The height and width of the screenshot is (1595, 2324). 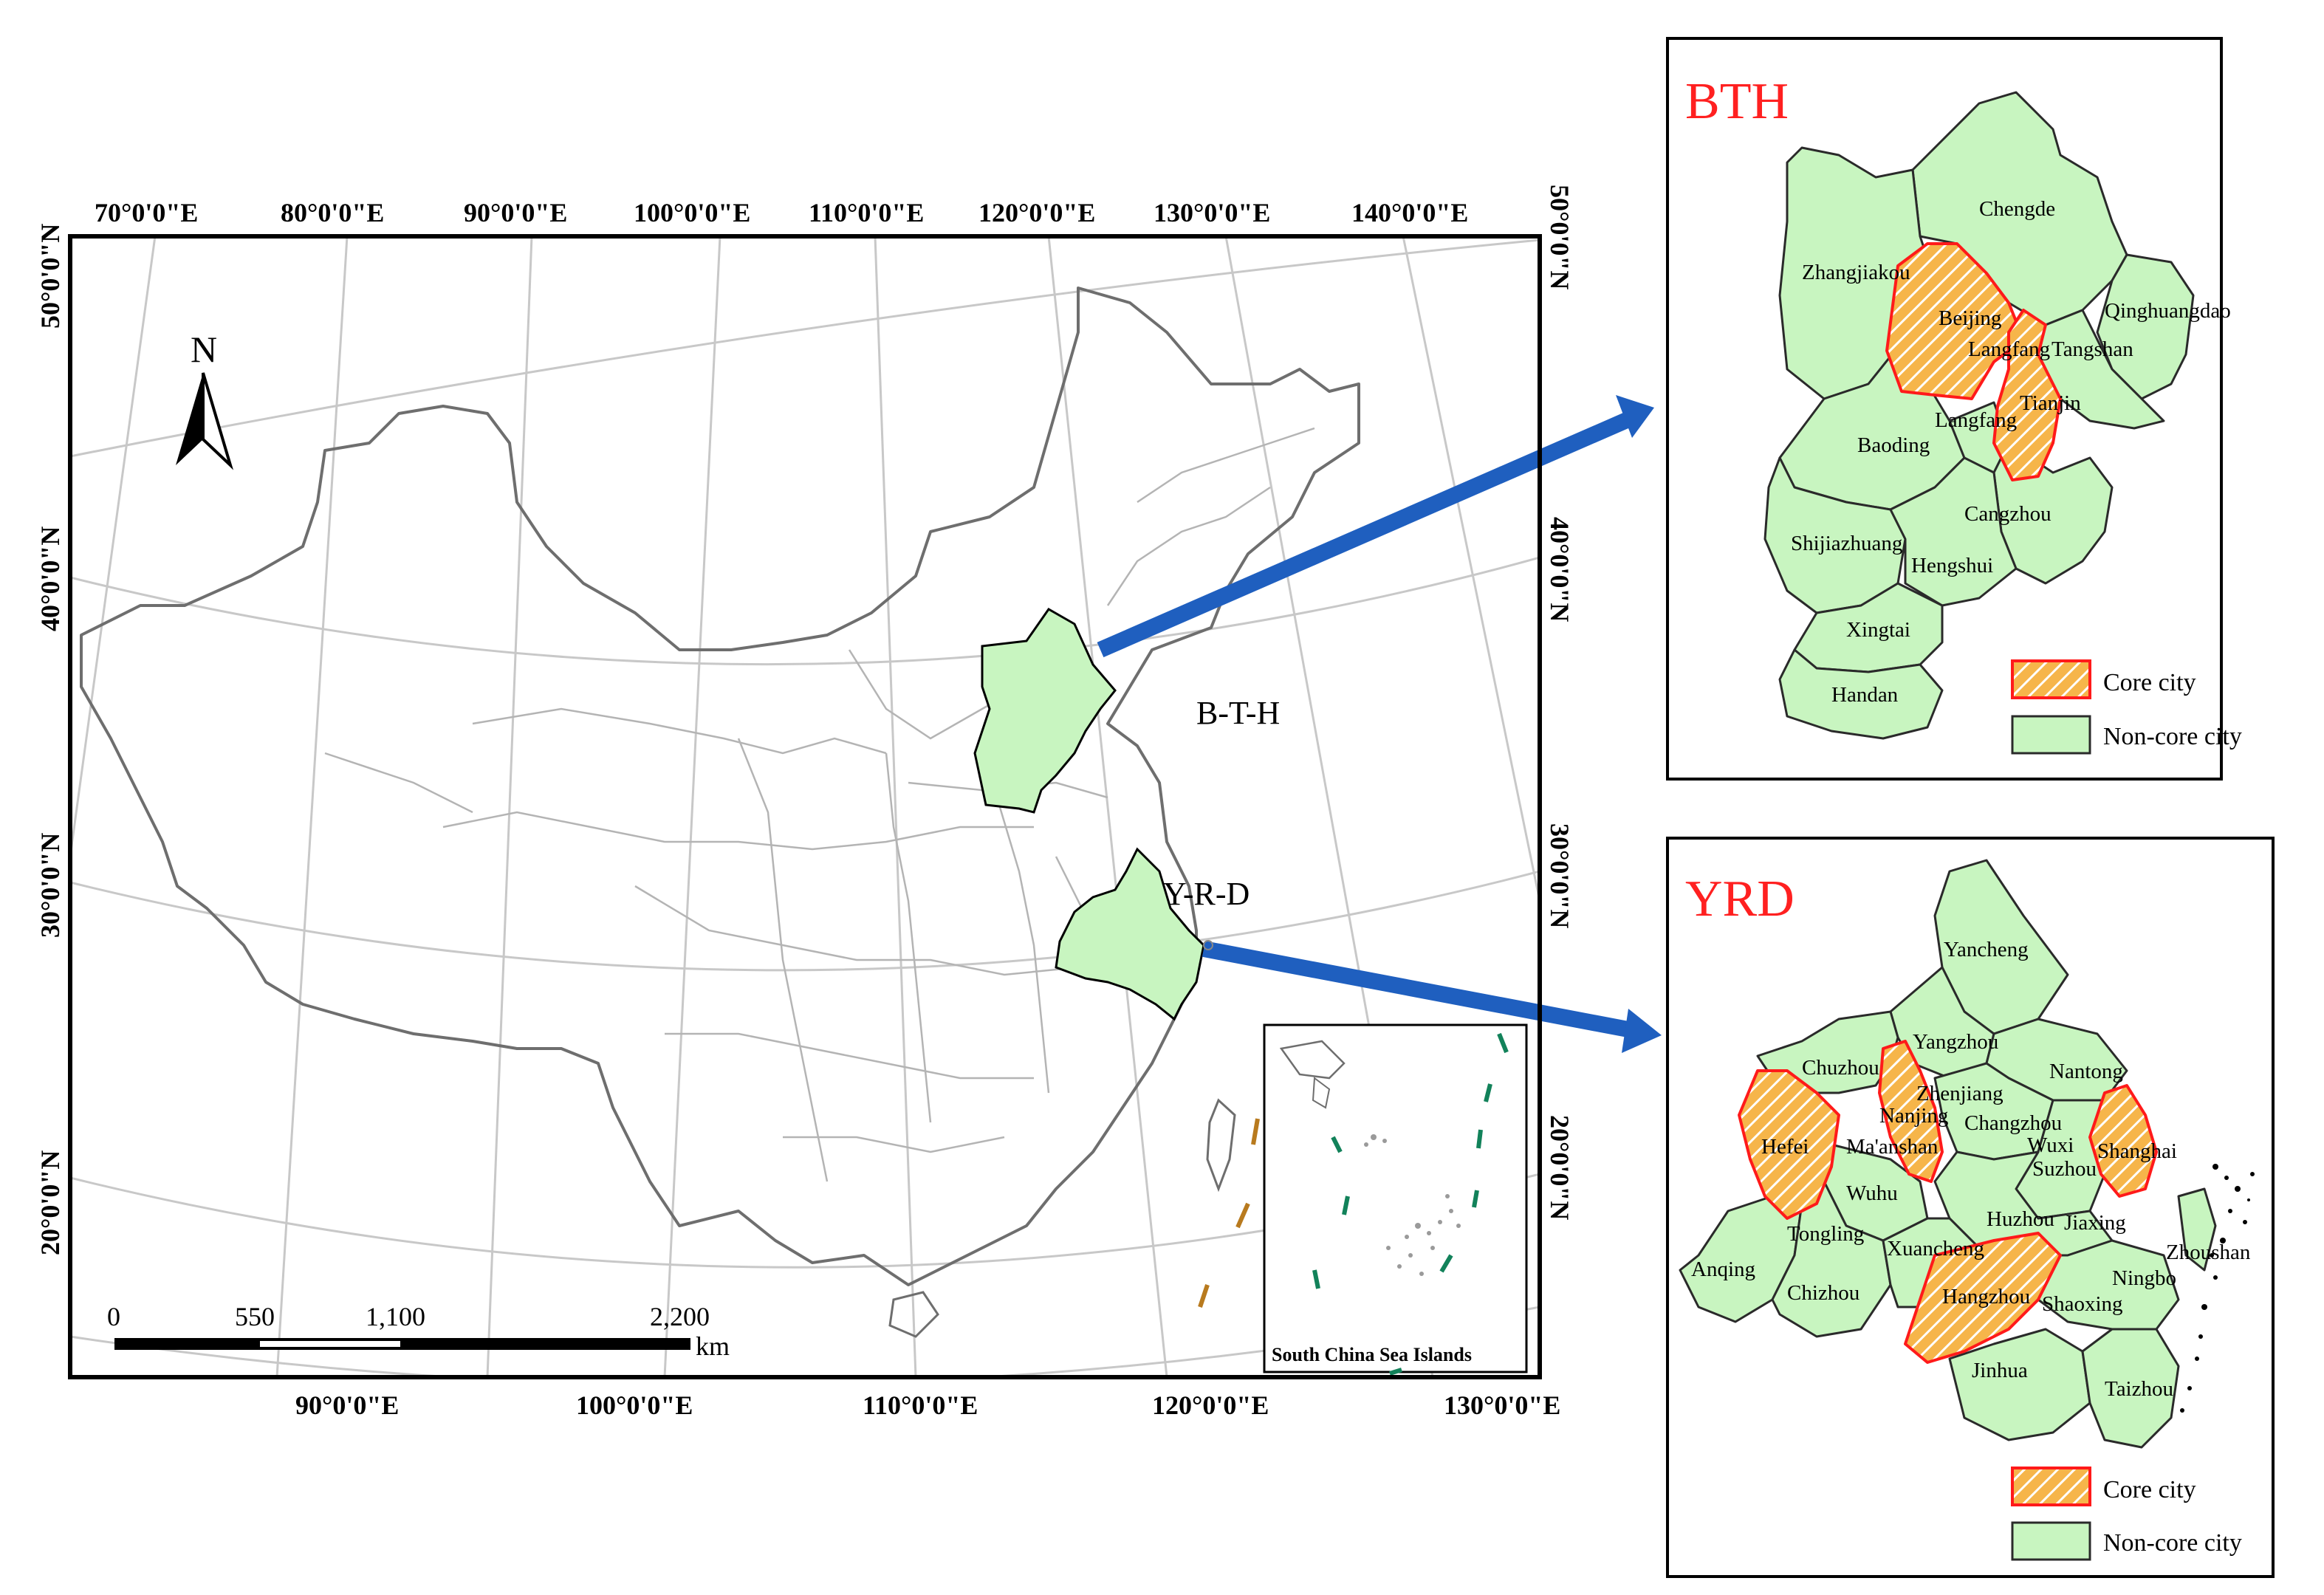 I want to click on city-label-xuancheng: Xuancheng, so click(x=1935, y=1248).